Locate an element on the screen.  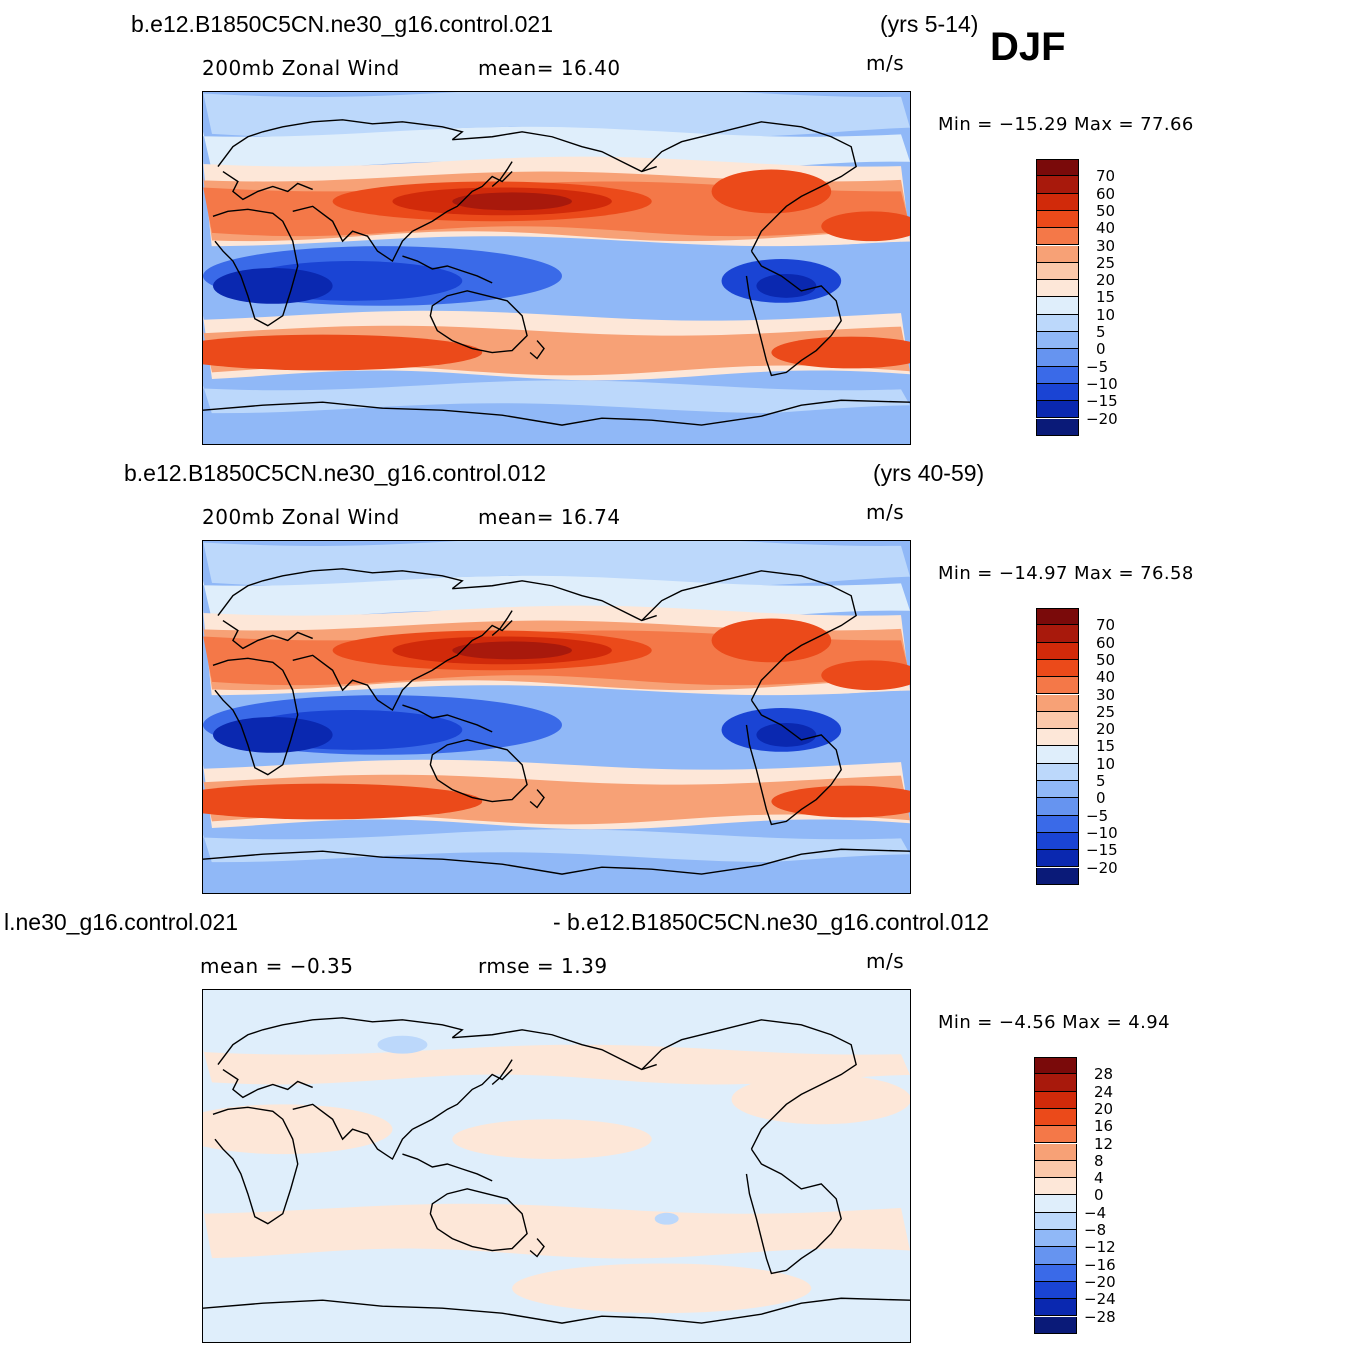
panel3-case-title: l.ne30_g16.control.021 is located at coordinates (121, 922).